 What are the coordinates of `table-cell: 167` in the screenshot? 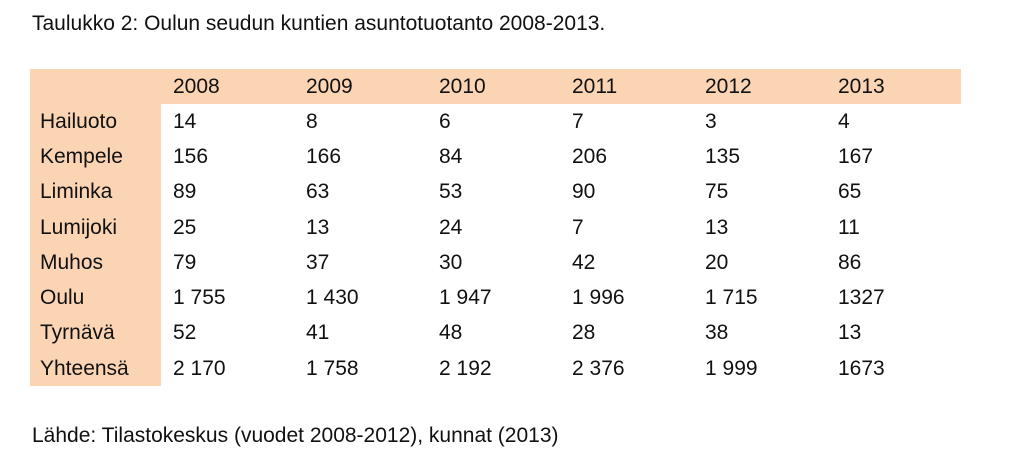 It's located at (856, 156).